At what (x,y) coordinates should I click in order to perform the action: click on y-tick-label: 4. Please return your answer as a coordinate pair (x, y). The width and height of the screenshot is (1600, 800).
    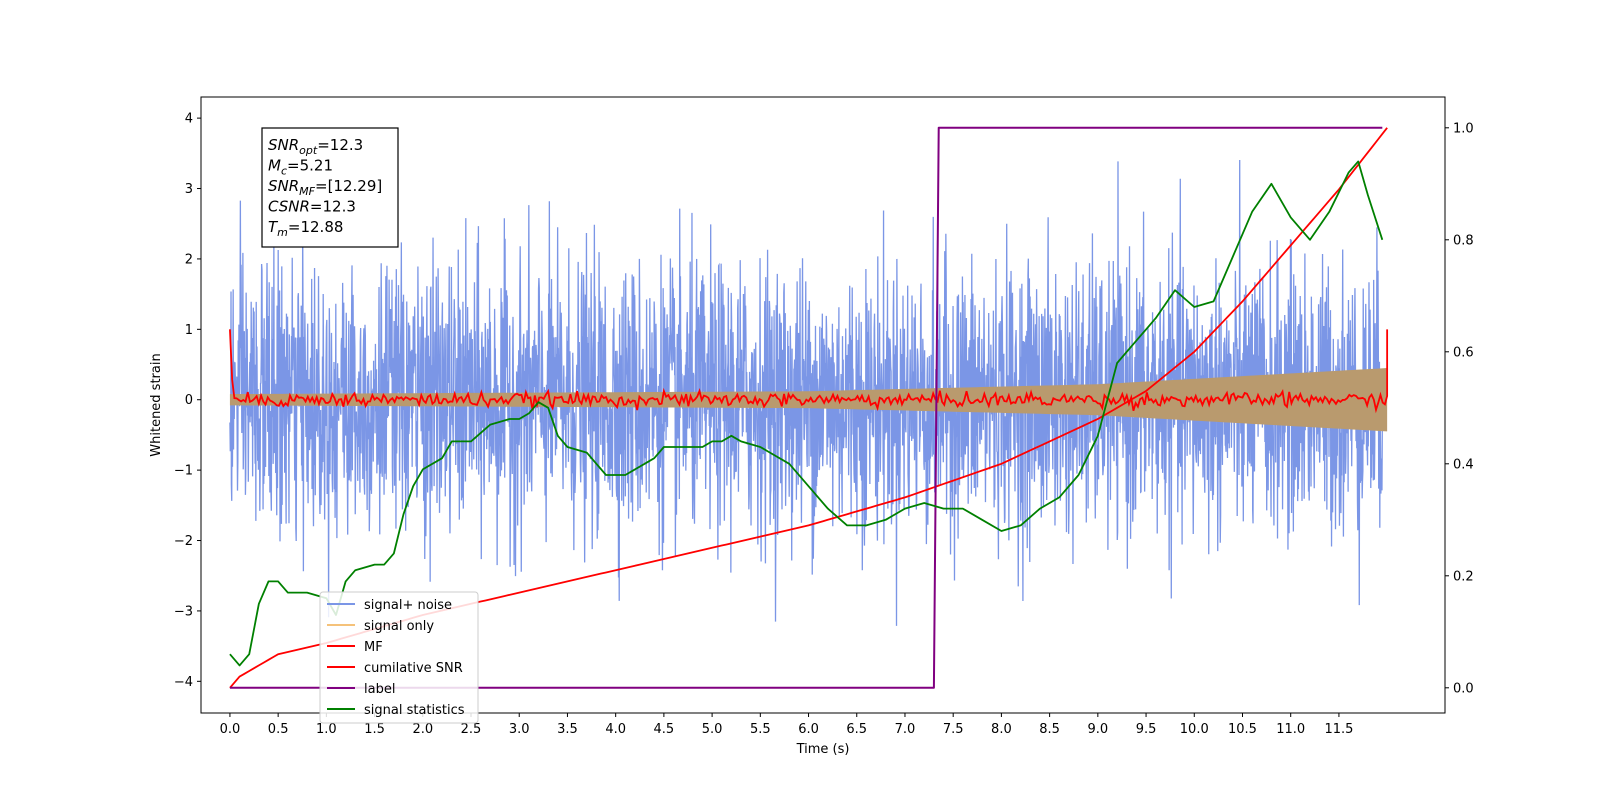
    Looking at the image, I should click on (189, 119).